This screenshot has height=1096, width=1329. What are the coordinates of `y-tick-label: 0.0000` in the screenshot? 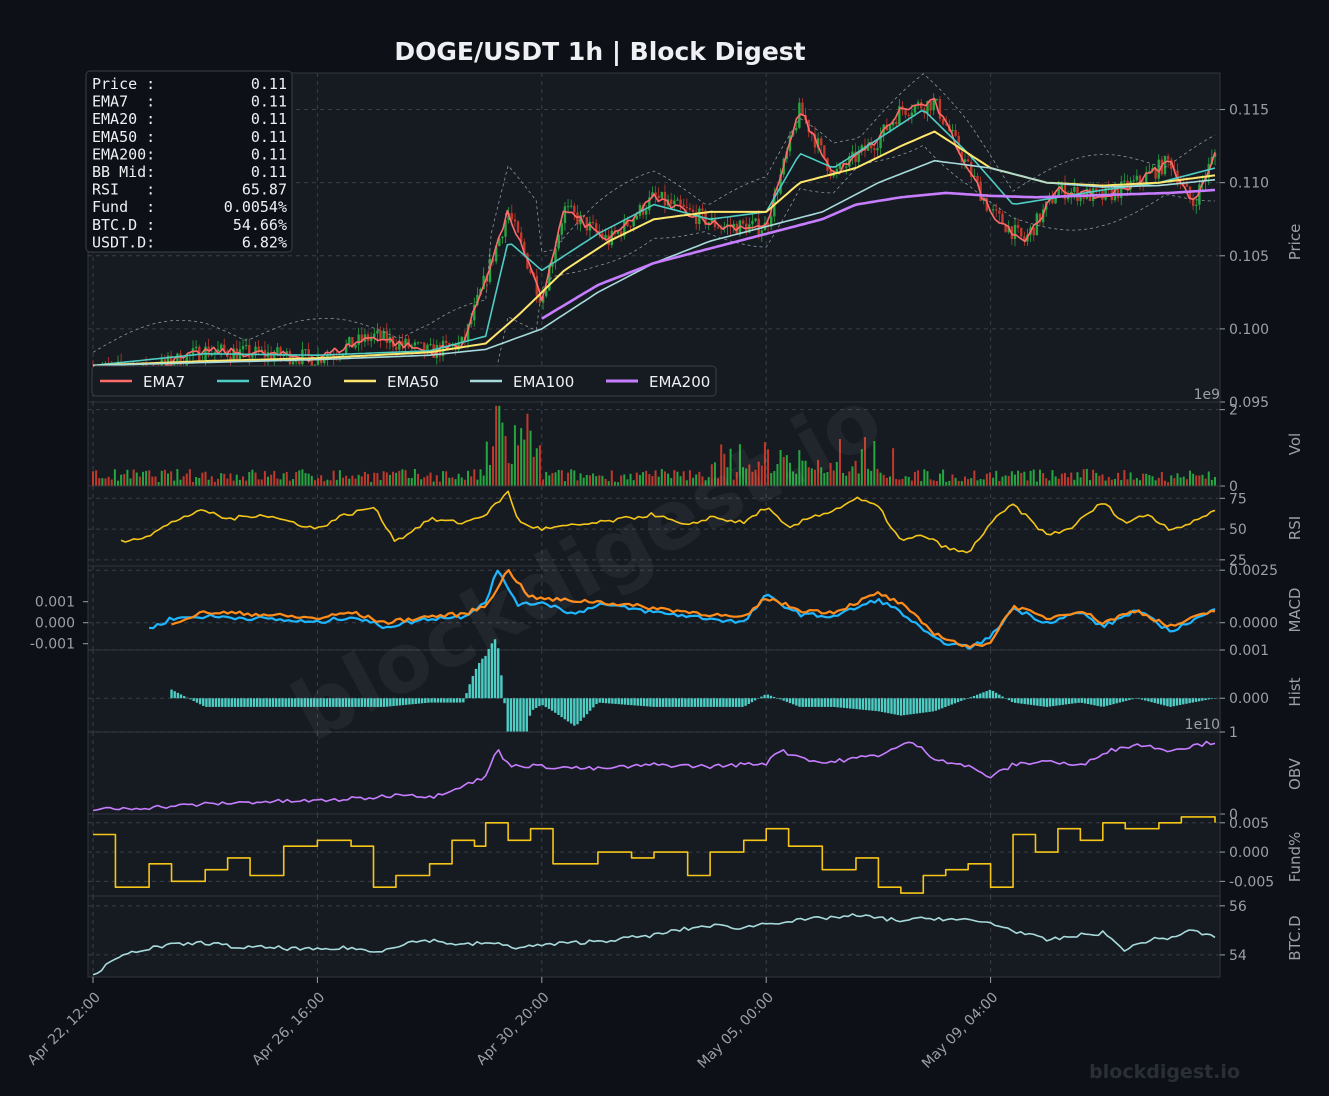 It's located at (1253, 624).